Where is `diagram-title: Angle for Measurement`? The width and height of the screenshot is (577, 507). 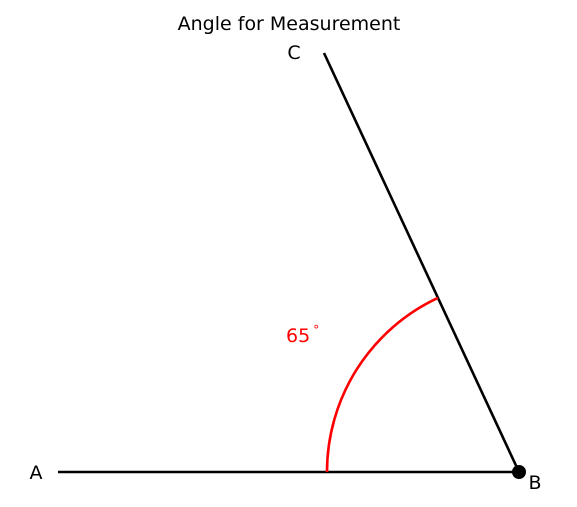 diagram-title: Angle for Measurement is located at coordinates (289, 24).